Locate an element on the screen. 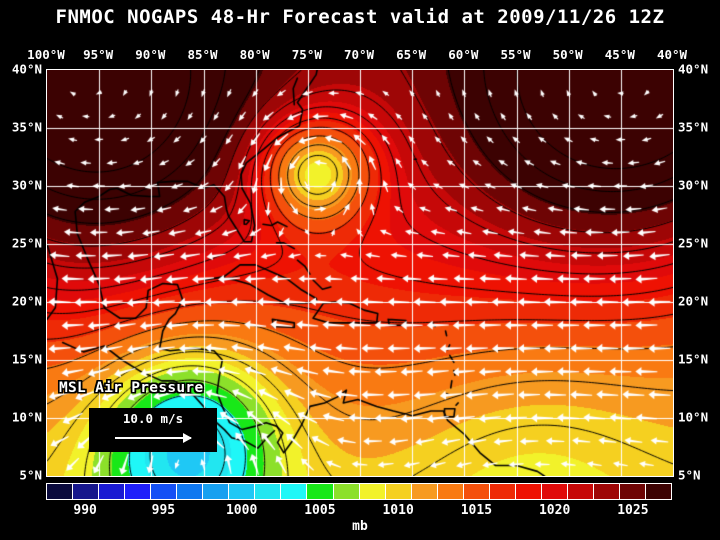 The height and width of the screenshot is (540, 720). colorbar-tick-label: 995 is located at coordinates (163, 510).